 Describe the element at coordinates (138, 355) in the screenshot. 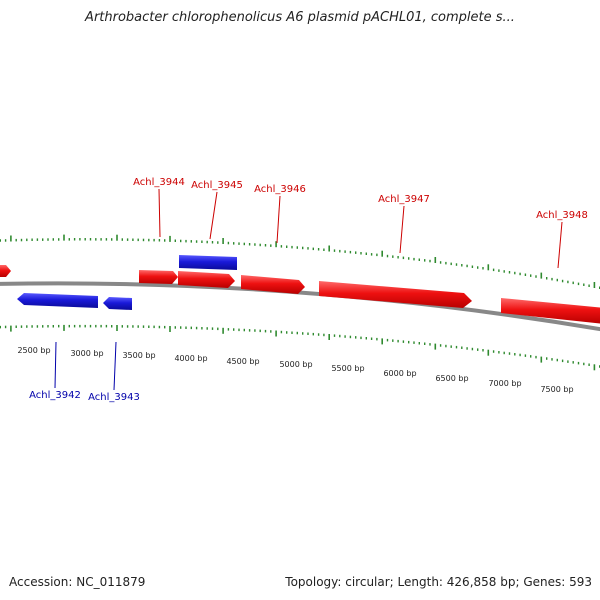

I see `scale-label: 3500 bp` at that location.